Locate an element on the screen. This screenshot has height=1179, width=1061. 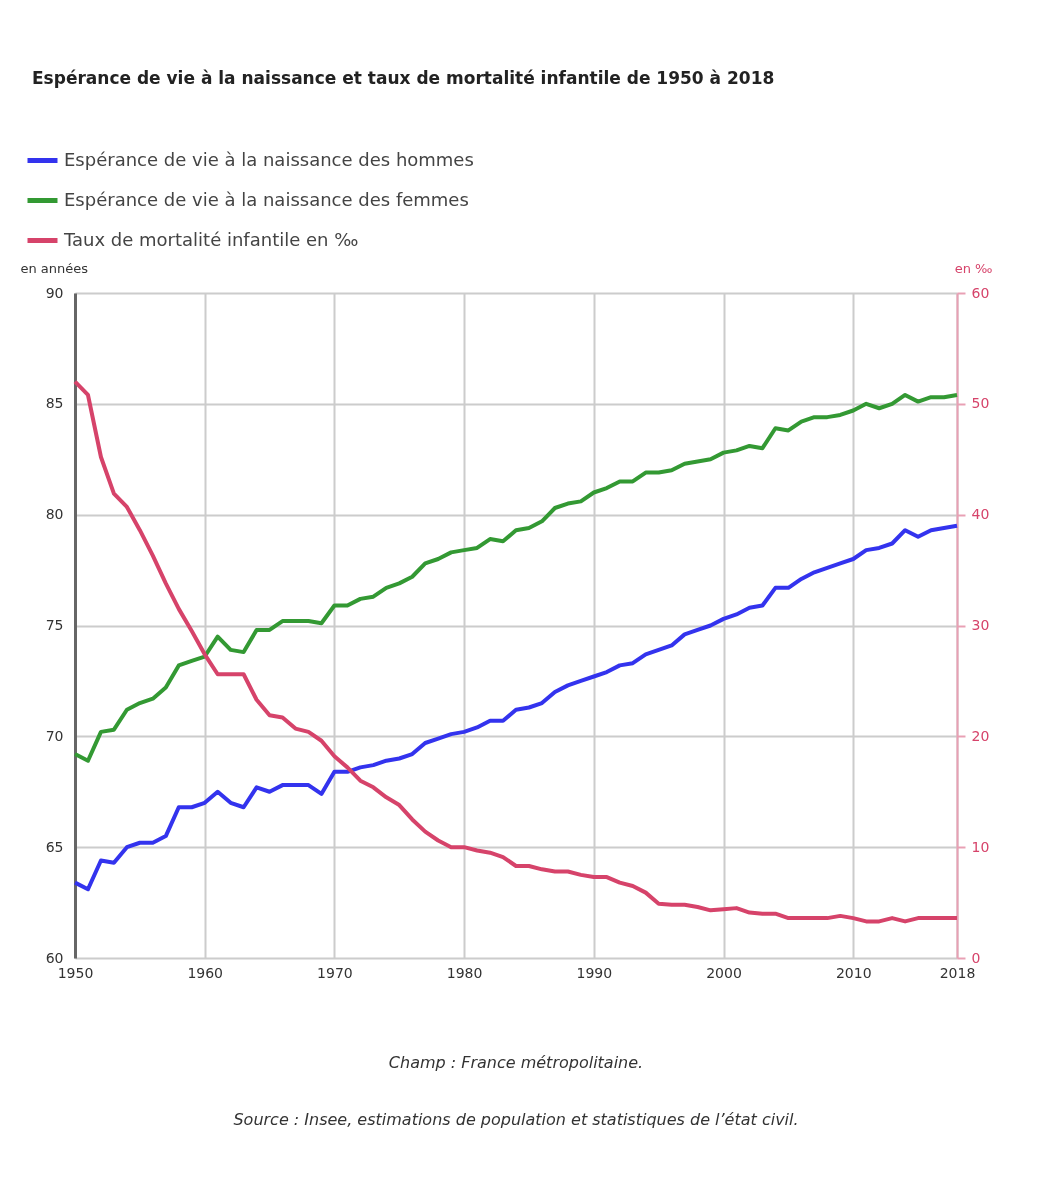
text: Champ : France métropolitaine. is located at coordinates (516, 1062).